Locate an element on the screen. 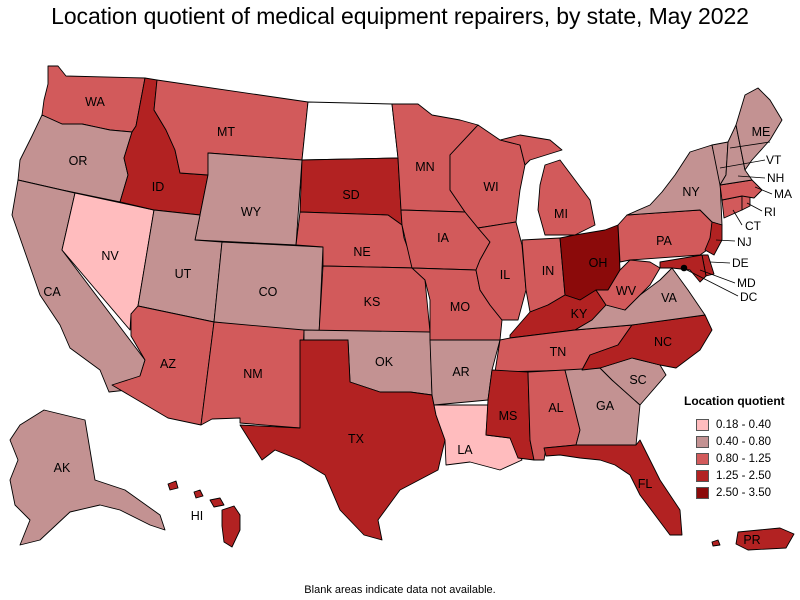 The height and width of the screenshot is (600, 800). state-label-sd: SD is located at coordinates (350, 195).